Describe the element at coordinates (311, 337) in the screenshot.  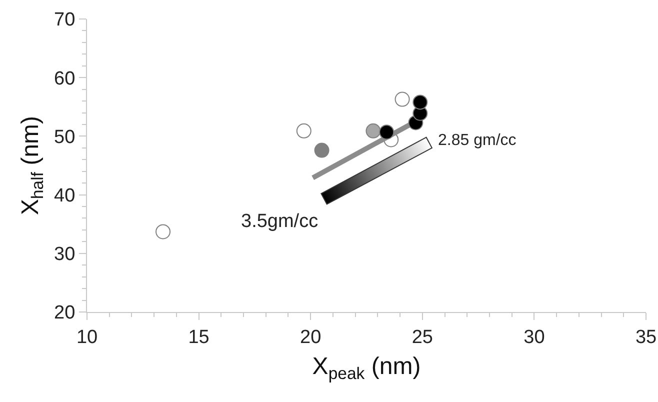
I see `x-tick-label: 20` at that location.